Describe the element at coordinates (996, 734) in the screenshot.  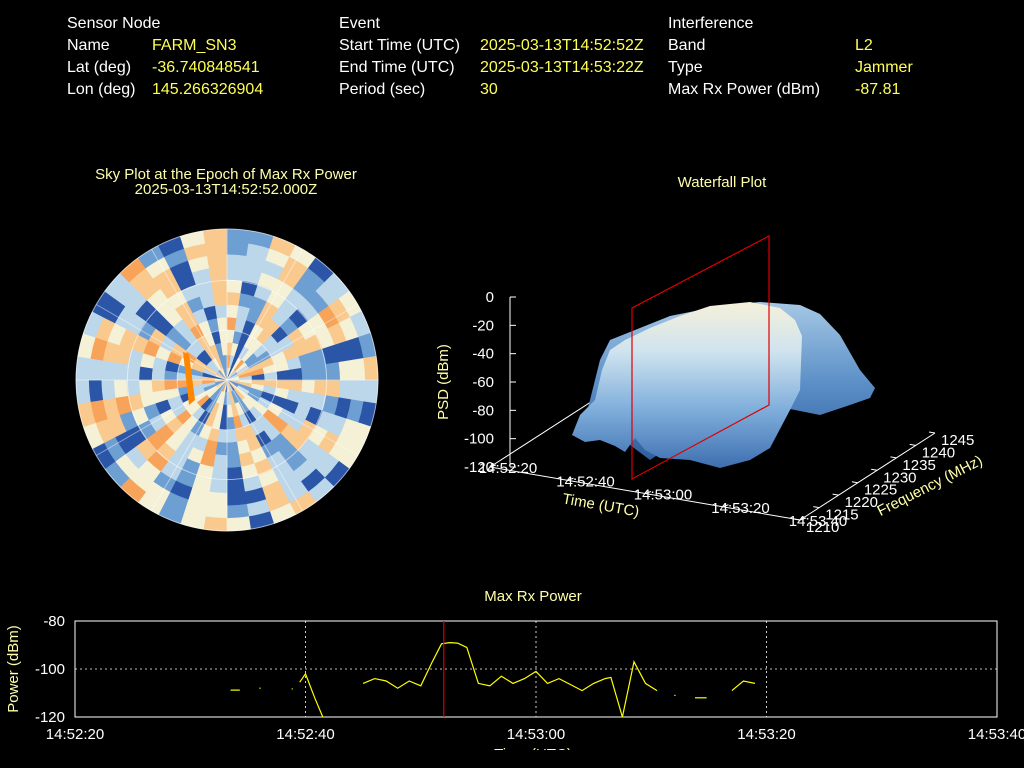
I see `max-rx-x-tick-label: 14:53:40` at that location.